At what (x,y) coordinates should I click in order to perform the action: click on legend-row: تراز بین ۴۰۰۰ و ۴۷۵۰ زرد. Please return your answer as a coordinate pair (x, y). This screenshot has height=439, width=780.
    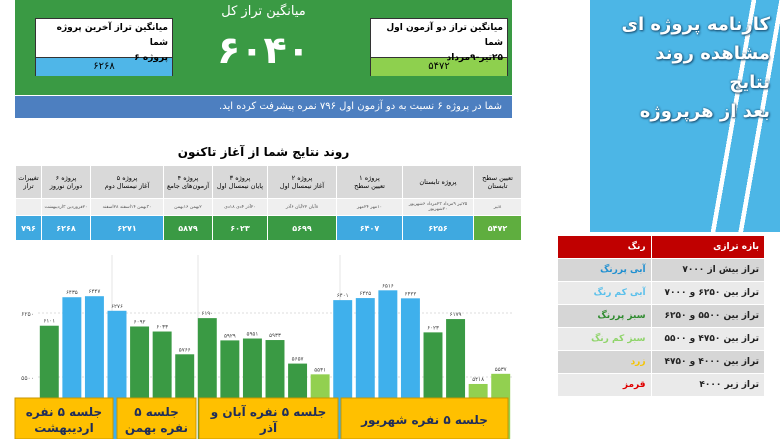
    Looking at the image, I should click on (661, 362).